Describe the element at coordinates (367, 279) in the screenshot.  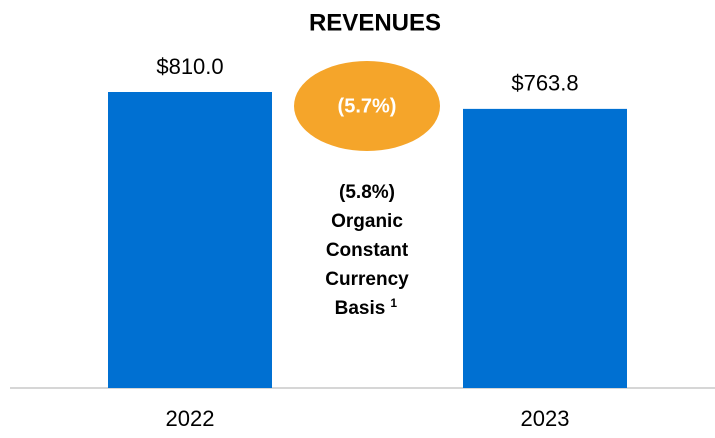
I see `note-line: Currency` at that location.